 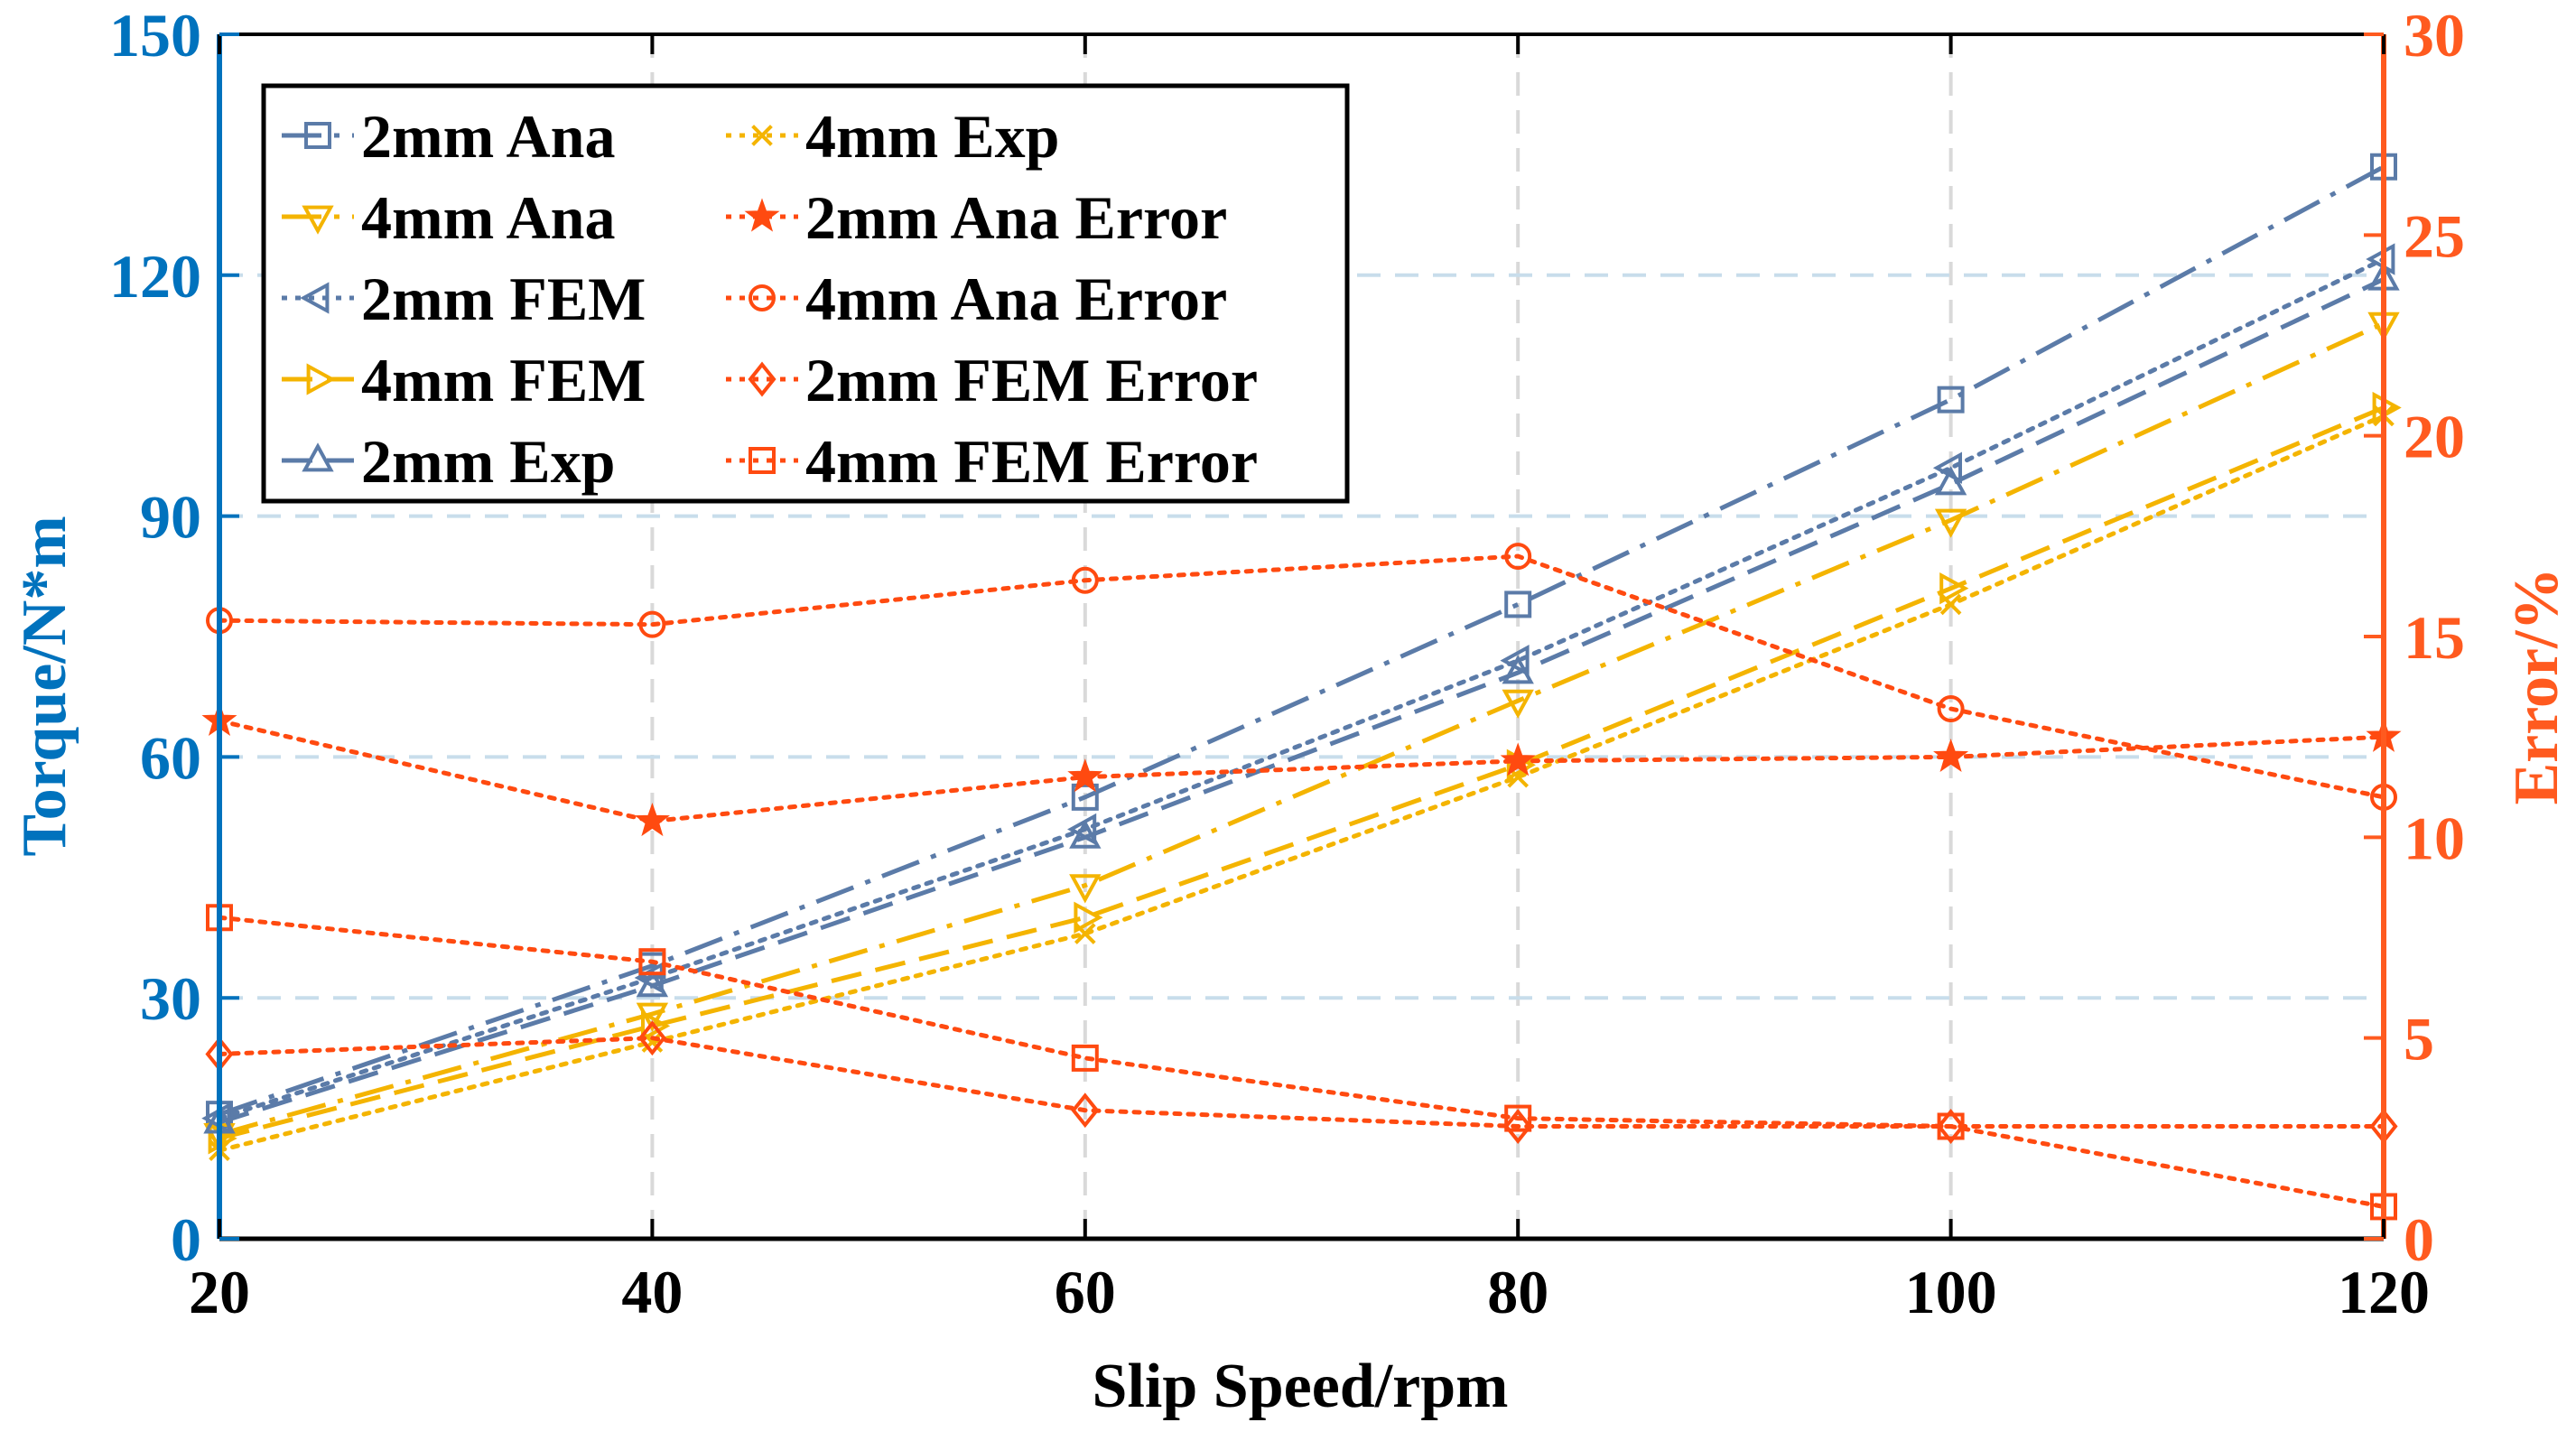 What do you see at coordinates (1016, 217) in the screenshot?
I see `legend-label: 2mm Ana Error` at bounding box center [1016, 217].